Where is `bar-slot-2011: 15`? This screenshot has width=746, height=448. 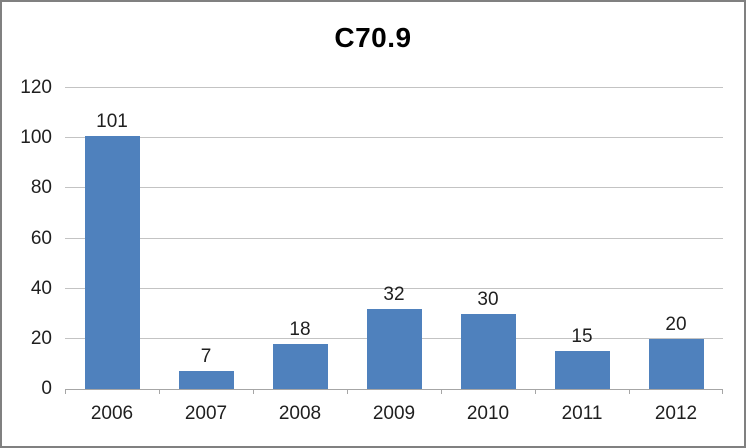
bar-slot-2011: 15 is located at coordinates (582, 238).